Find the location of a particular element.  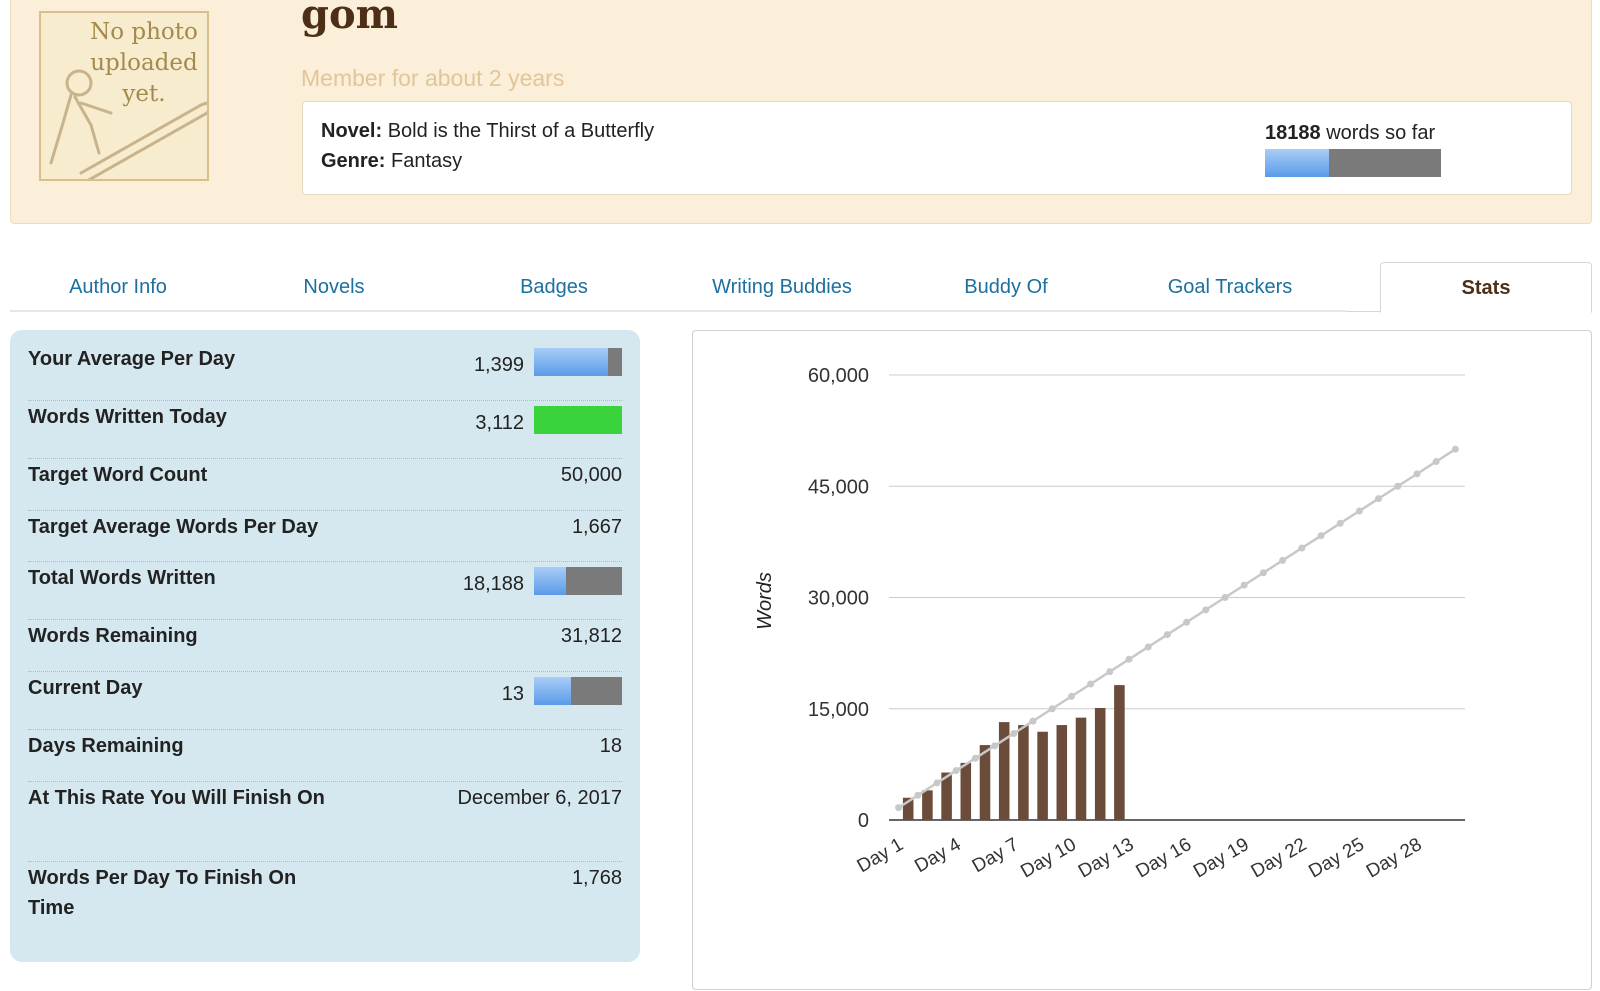

stat-label: Words Per Day To Finish On Time is located at coordinates (162, 893).